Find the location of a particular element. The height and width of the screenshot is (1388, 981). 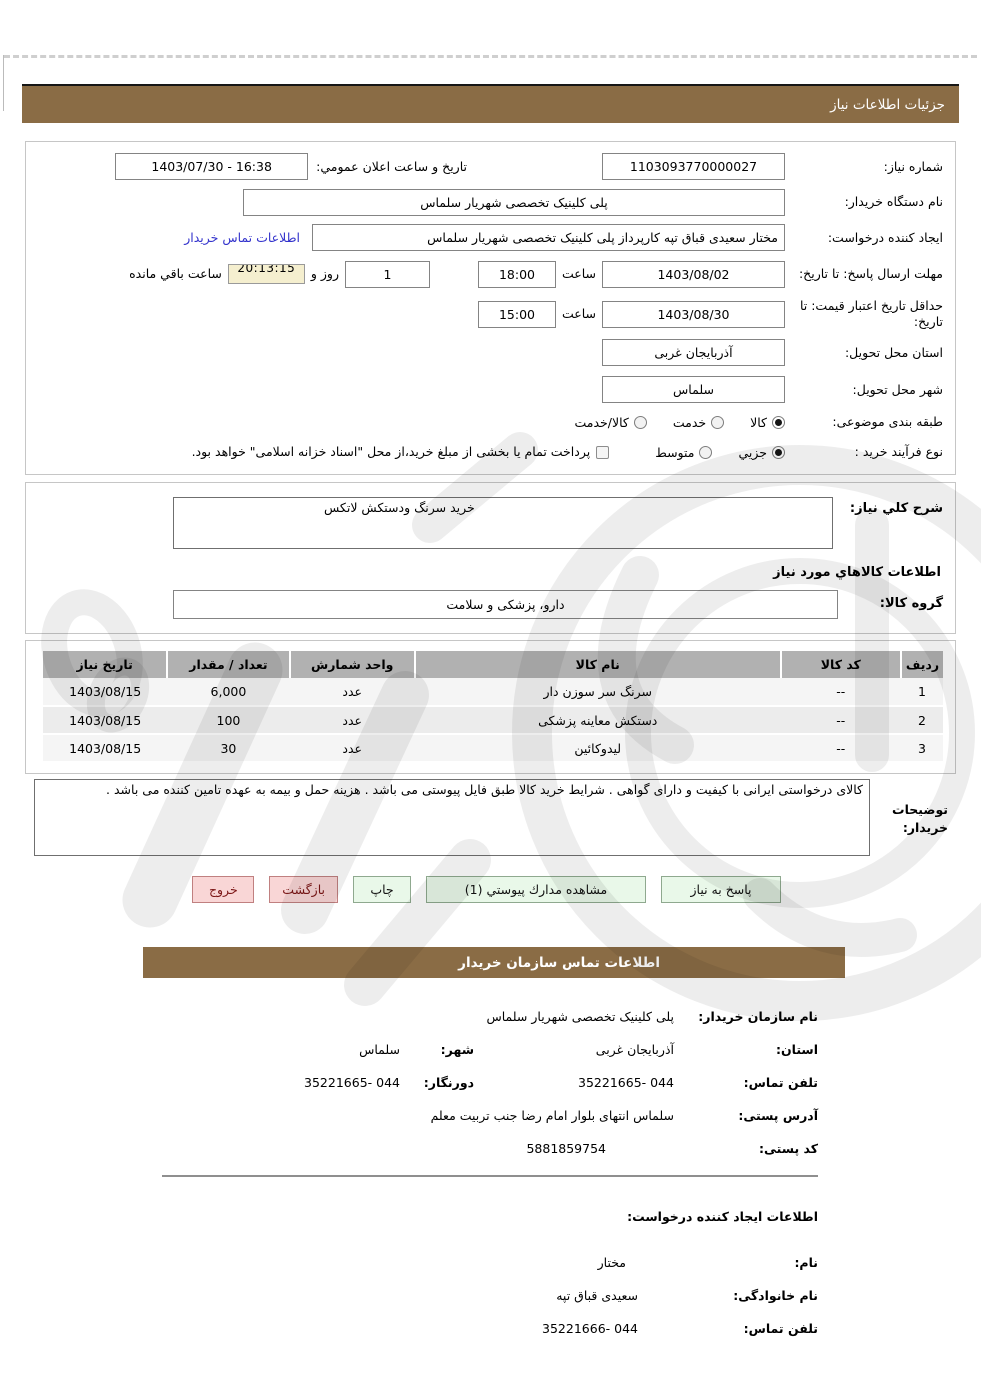

table-row: 3 -- لیدوکائین عدد 30 1403/08/15 is located at coordinates (493, 748).